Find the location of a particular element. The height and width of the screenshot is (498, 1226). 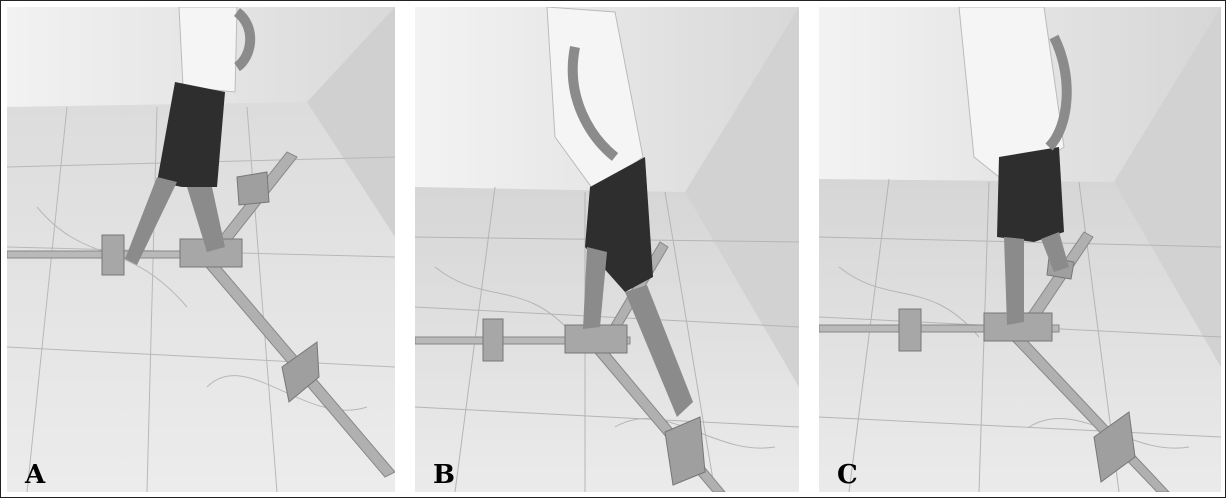

panel-b-label: B is located at coordinates (444, 475).